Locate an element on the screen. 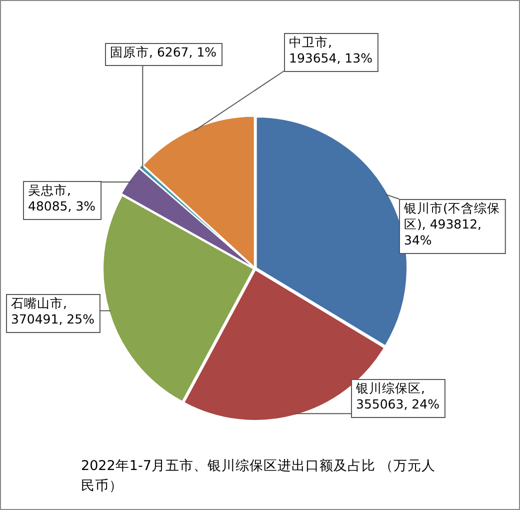 The height and width of the screenshot is (510, 520). slice-label: 石嘴山市, 370491, 25% is located at coordinates (53, 311).